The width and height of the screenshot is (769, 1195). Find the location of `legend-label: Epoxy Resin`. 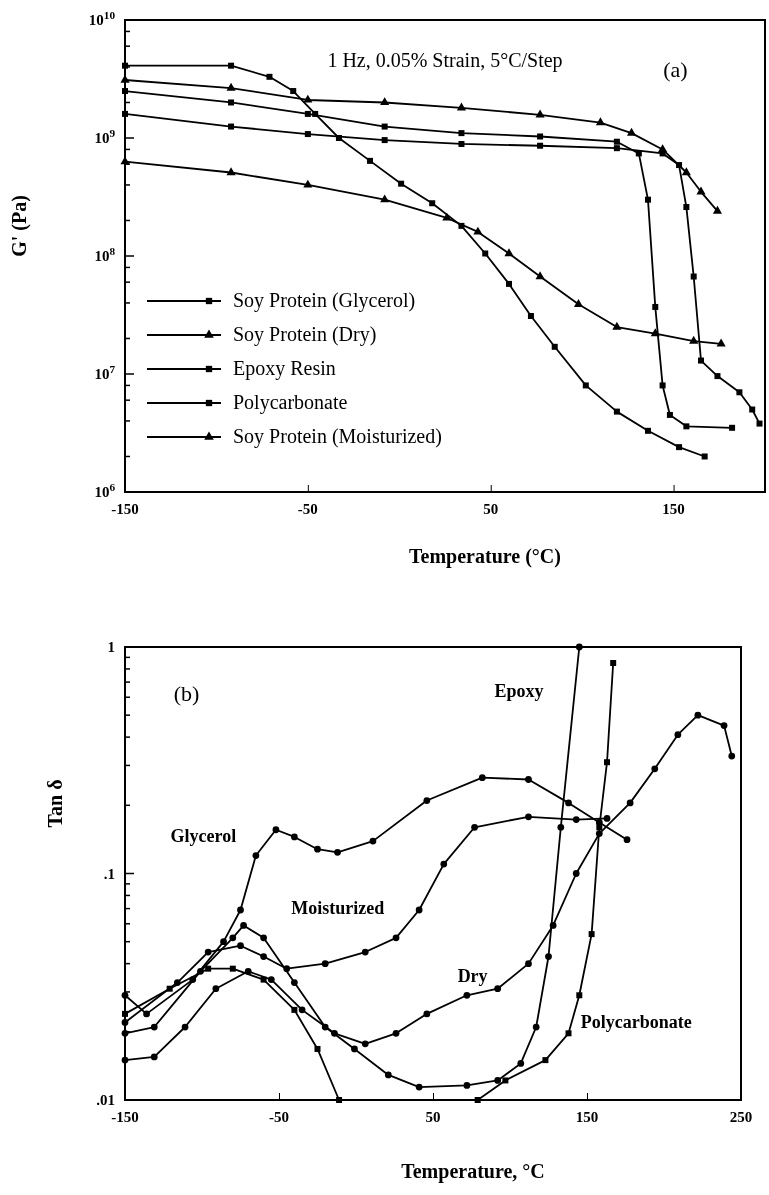

legend-label: Epoxy Resin is located at coordinates (284, 368).